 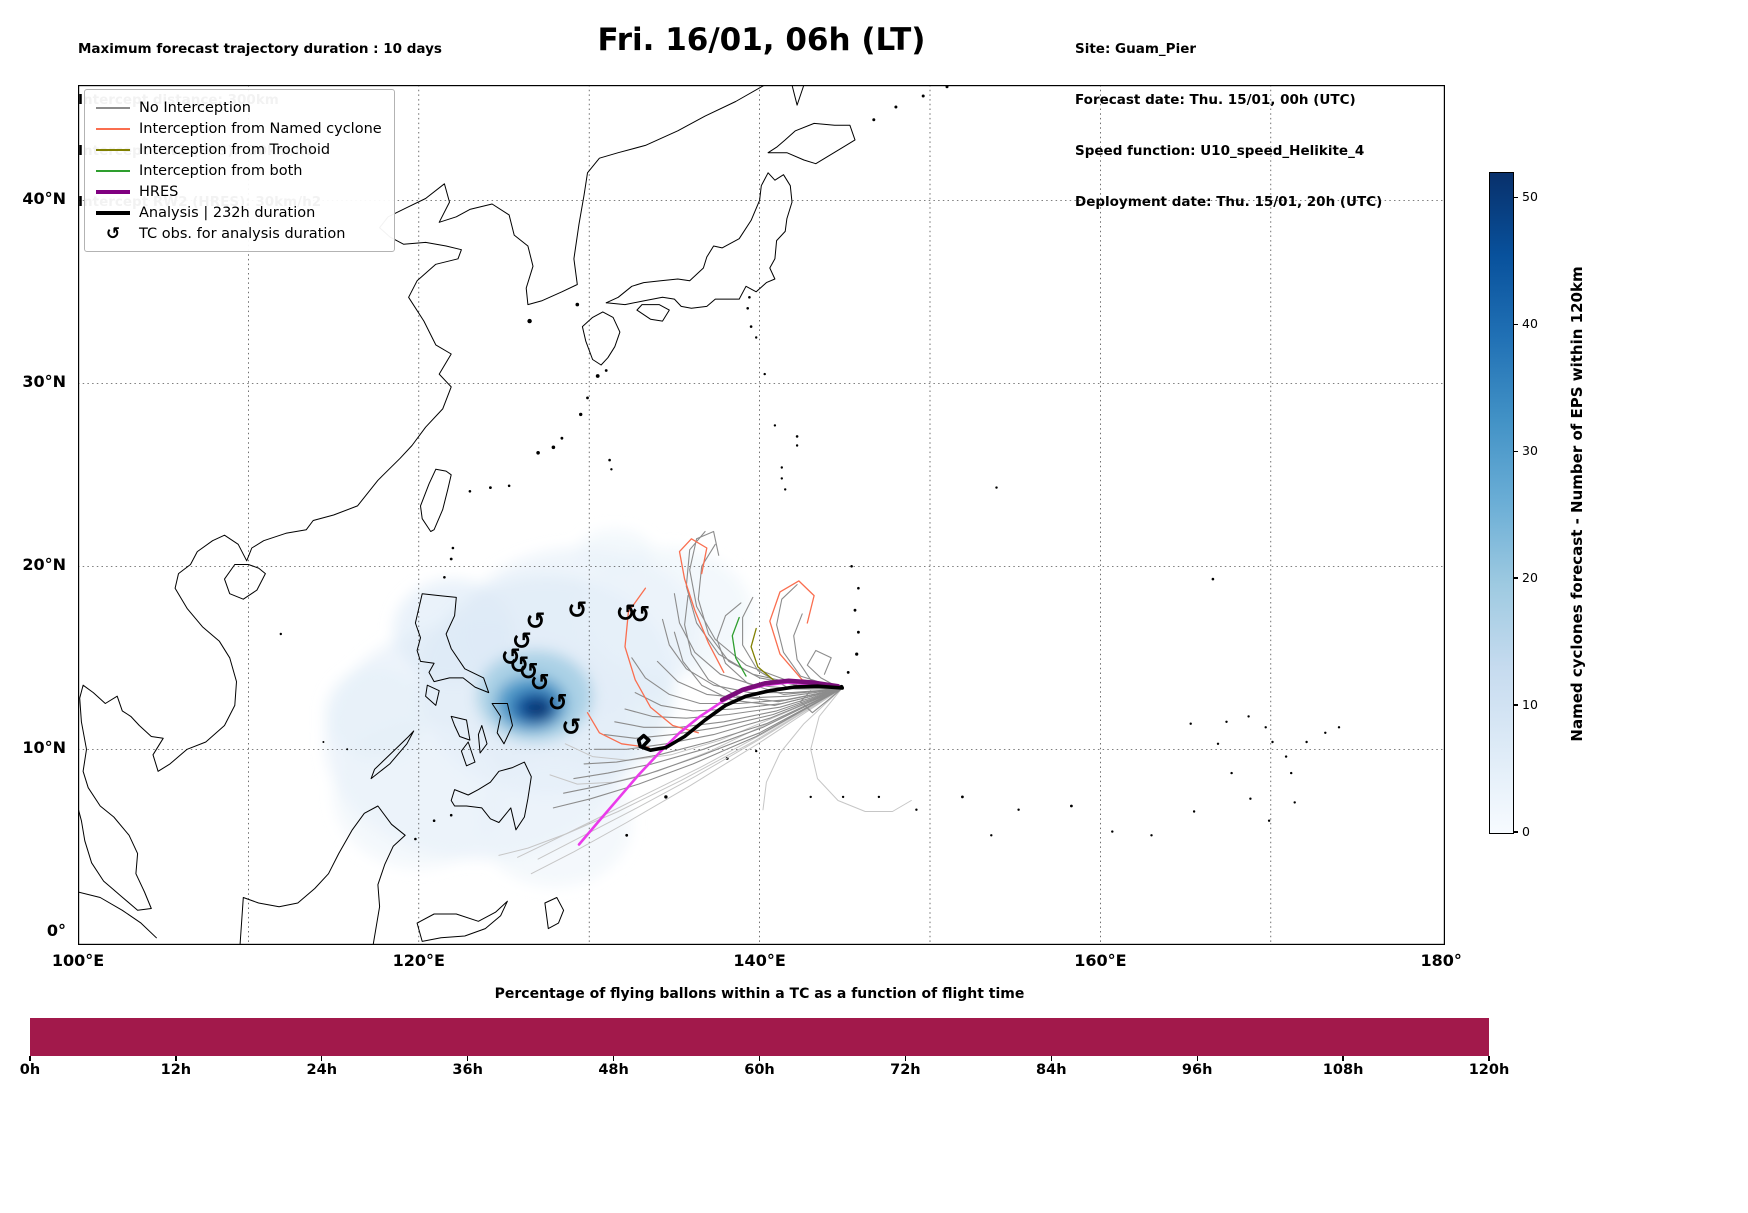 I want to click on x-tick-label: 100°E, so click(x=78, y=960).